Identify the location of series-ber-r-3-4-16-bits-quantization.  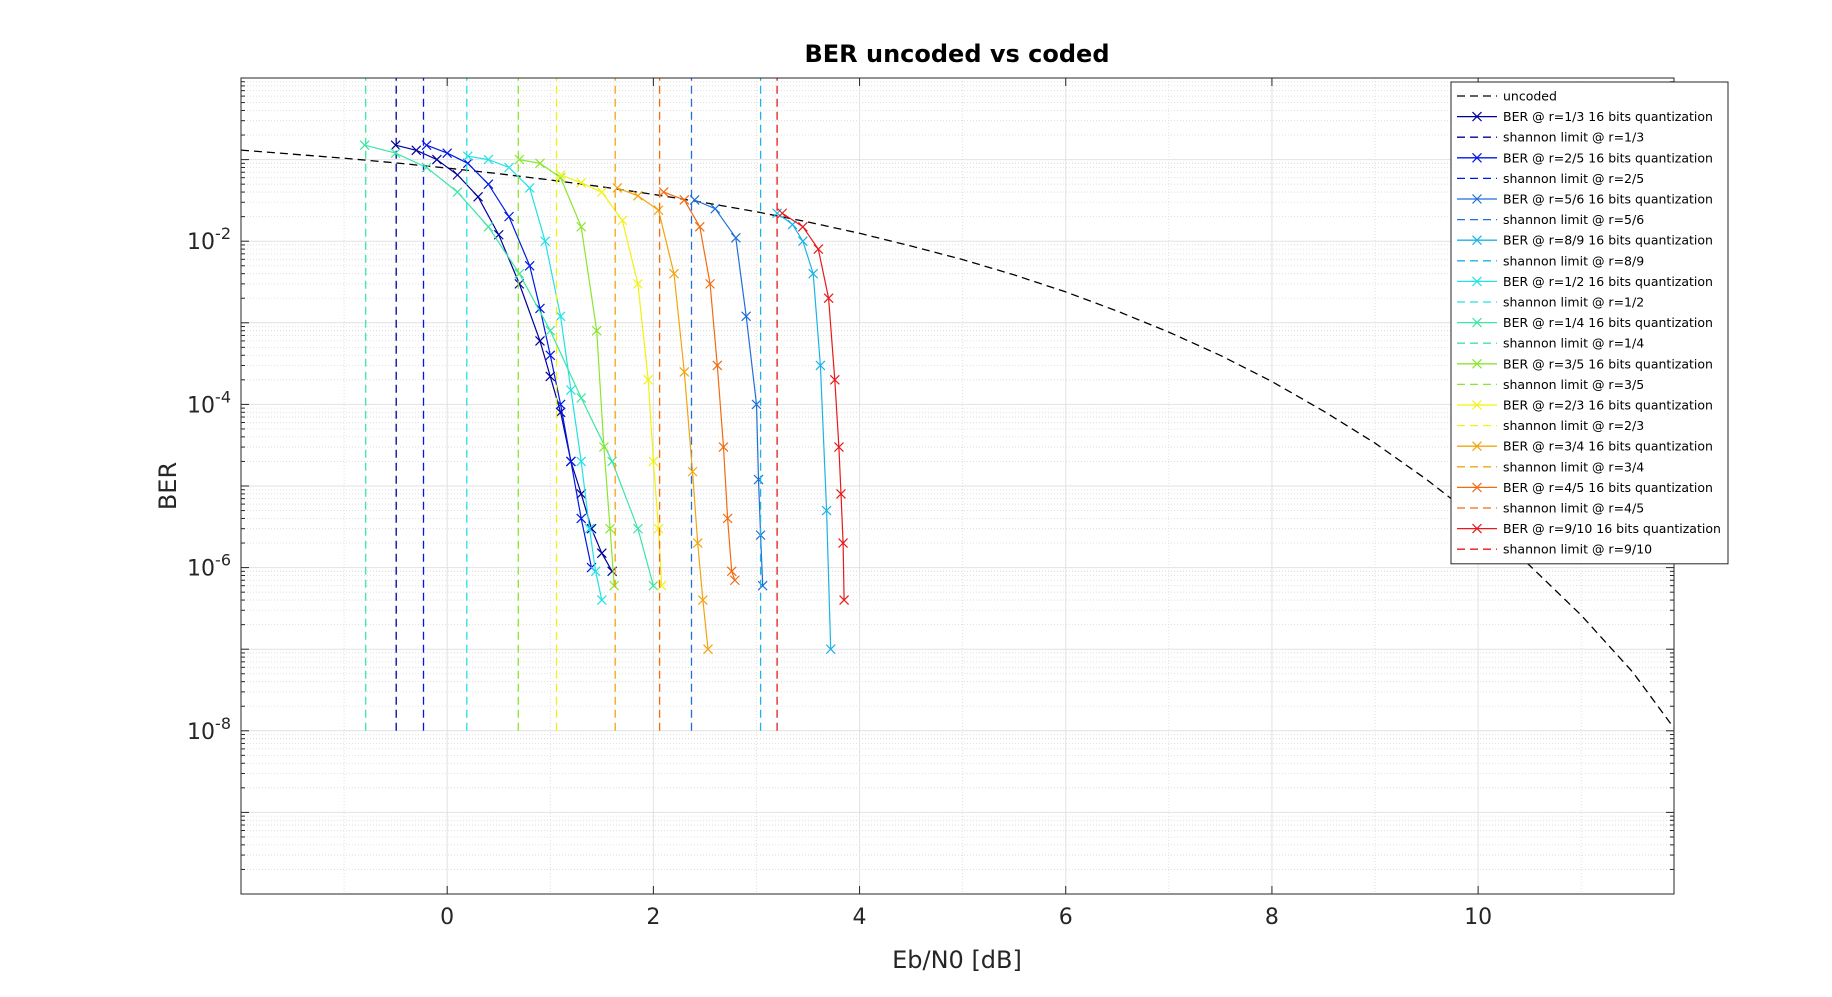
(662, 418).